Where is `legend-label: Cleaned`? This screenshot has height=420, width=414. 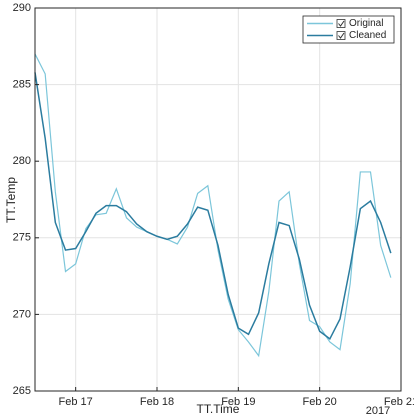
legend-label: Cleaned is located at coordinates (367, 35).